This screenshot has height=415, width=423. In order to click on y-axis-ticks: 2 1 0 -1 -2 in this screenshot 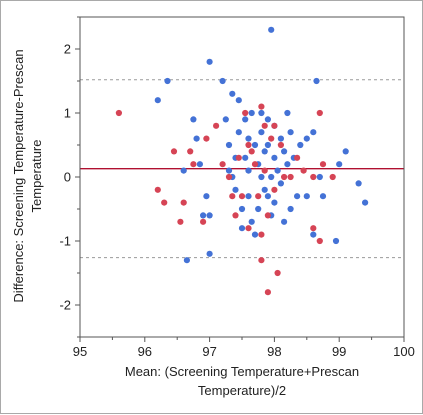, I will do `click(69, 177)`.